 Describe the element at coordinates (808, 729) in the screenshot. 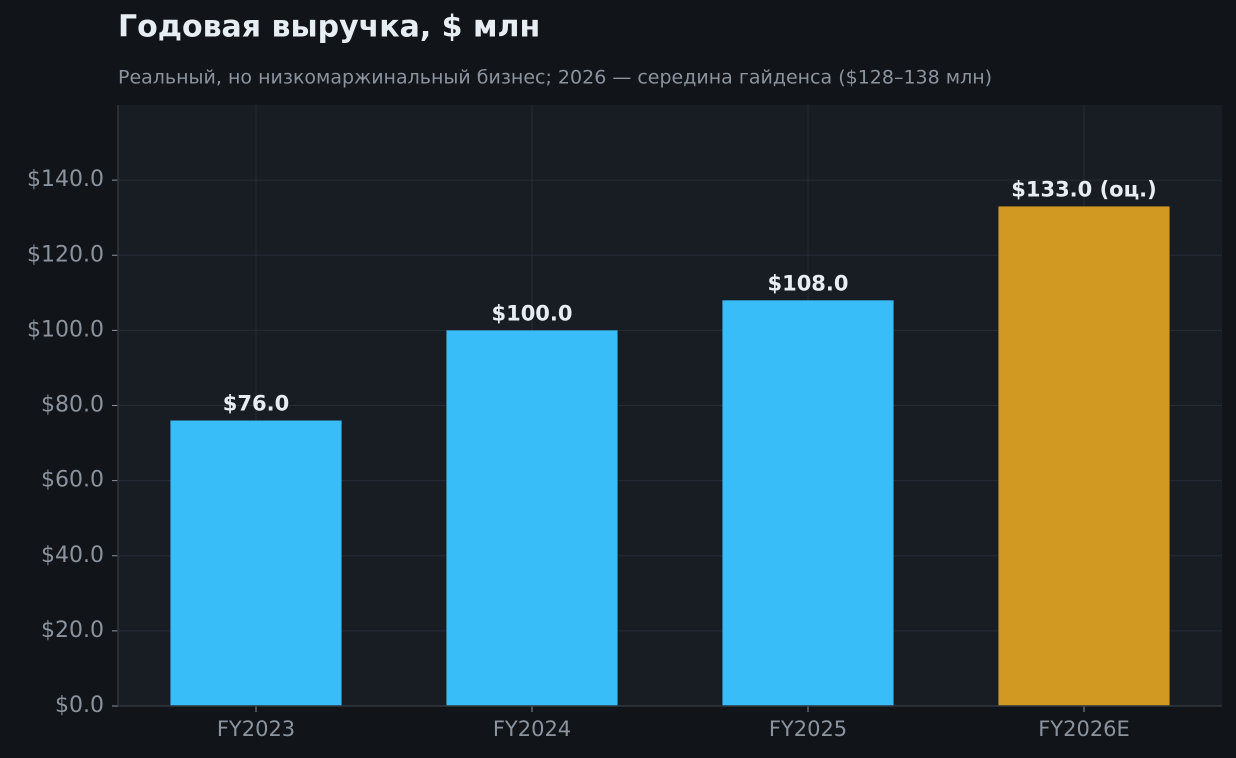

I see `x-tick-label: FY2025` at that location.